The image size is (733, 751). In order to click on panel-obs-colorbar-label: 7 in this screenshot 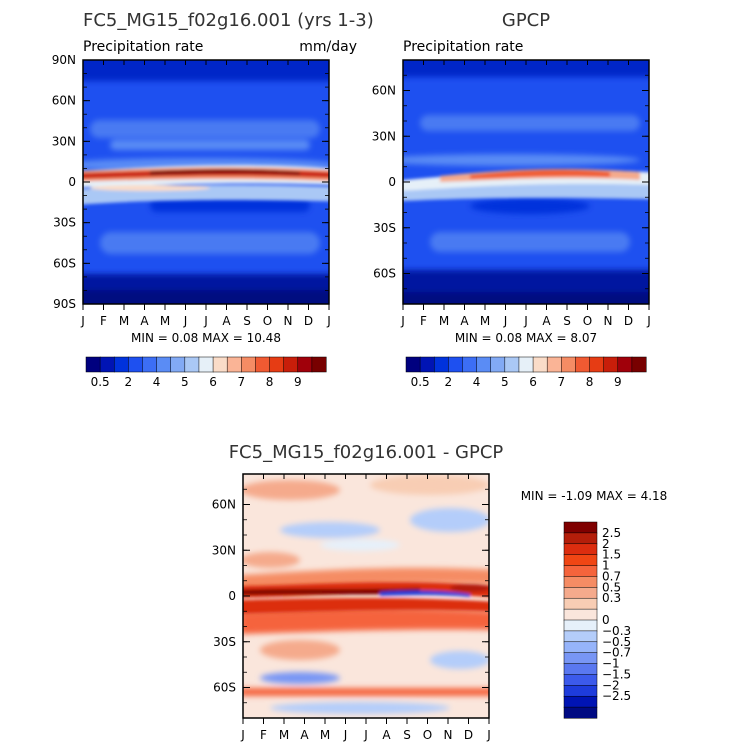, I will do `click(561, 382)`.